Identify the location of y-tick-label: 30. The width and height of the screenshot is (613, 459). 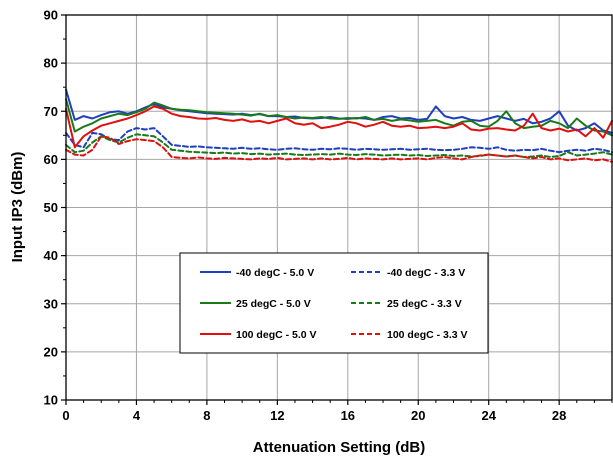
(51, 303).